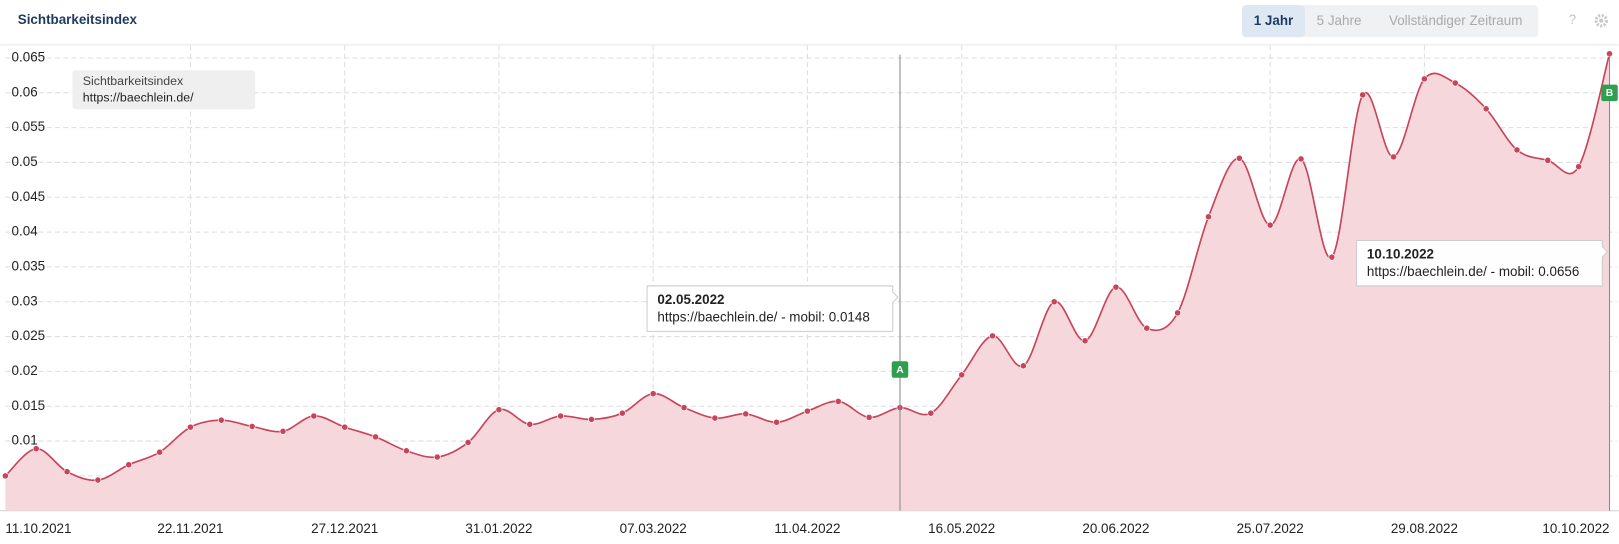  I want to click on marker-label: B, so click(1609, 93).